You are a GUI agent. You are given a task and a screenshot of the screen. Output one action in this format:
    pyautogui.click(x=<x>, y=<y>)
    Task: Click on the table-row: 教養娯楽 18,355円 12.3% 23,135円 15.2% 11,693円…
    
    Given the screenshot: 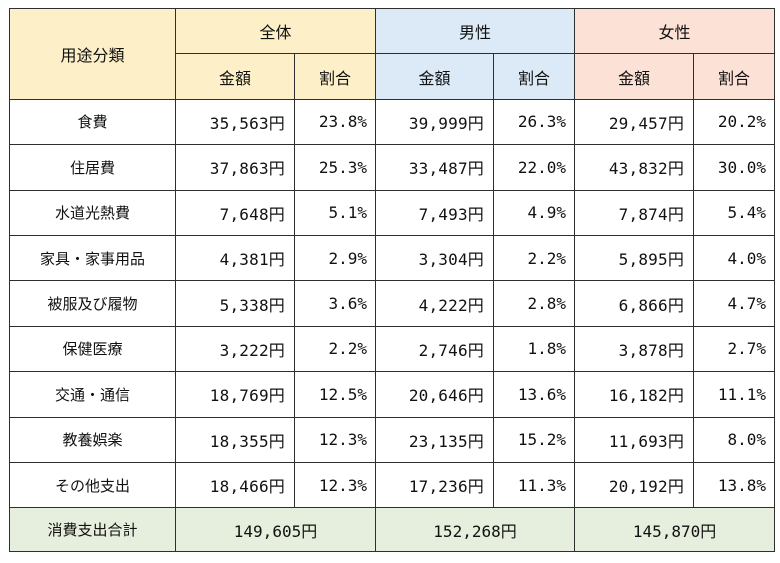 What is the action you would take?
    pyautogui.click(x=392, y=439)
    